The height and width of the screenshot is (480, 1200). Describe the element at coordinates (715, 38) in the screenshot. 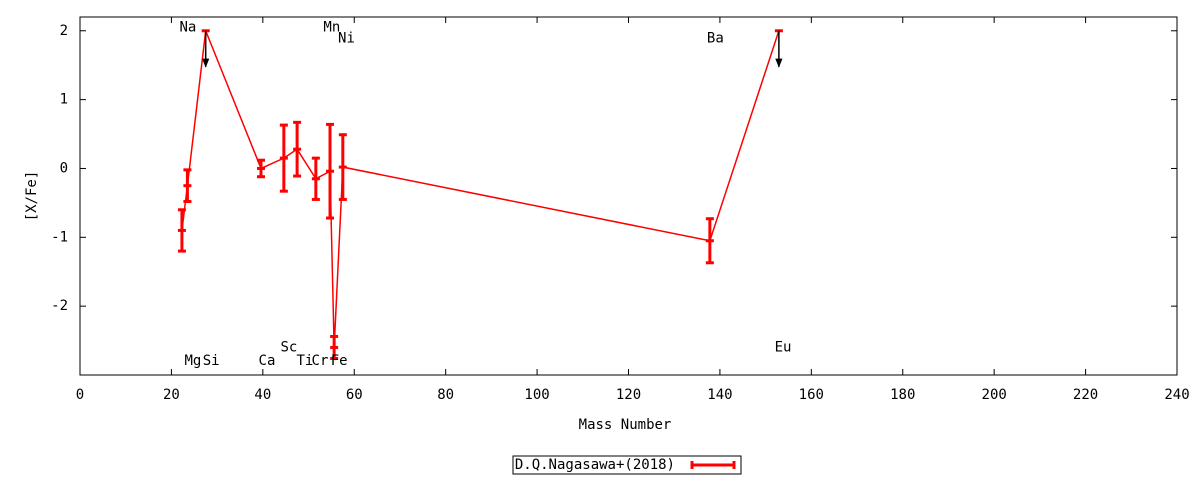

I see `element-label: Ba` at that location.